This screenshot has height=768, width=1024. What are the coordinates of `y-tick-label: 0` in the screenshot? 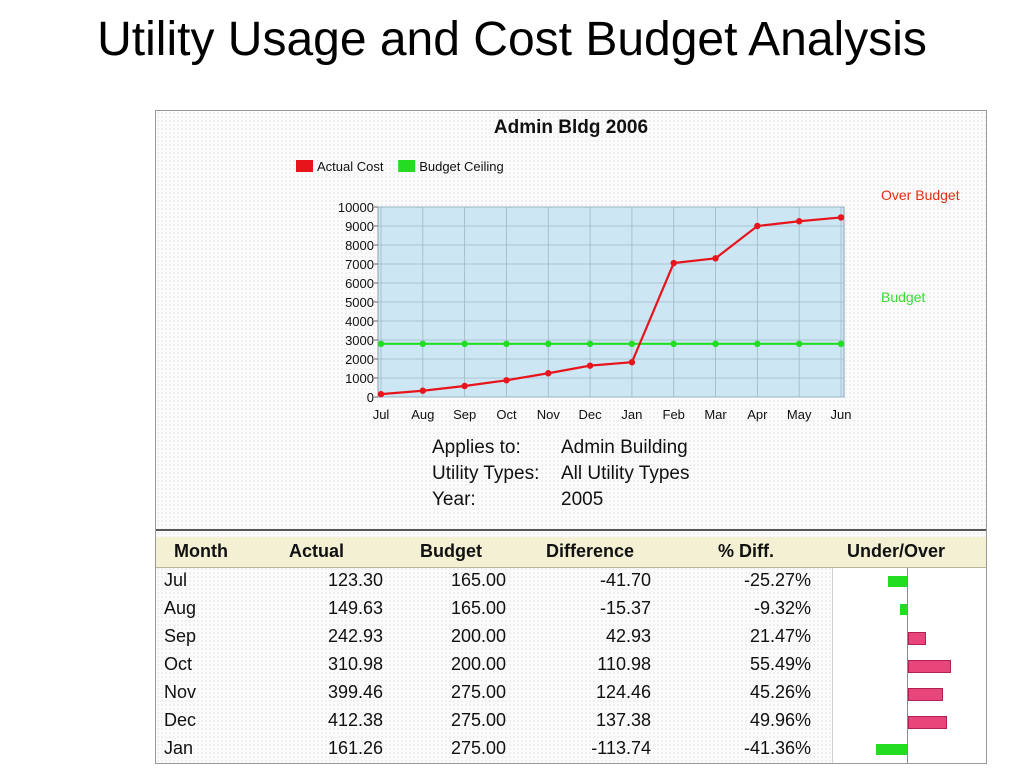 It's located at (370, 397).